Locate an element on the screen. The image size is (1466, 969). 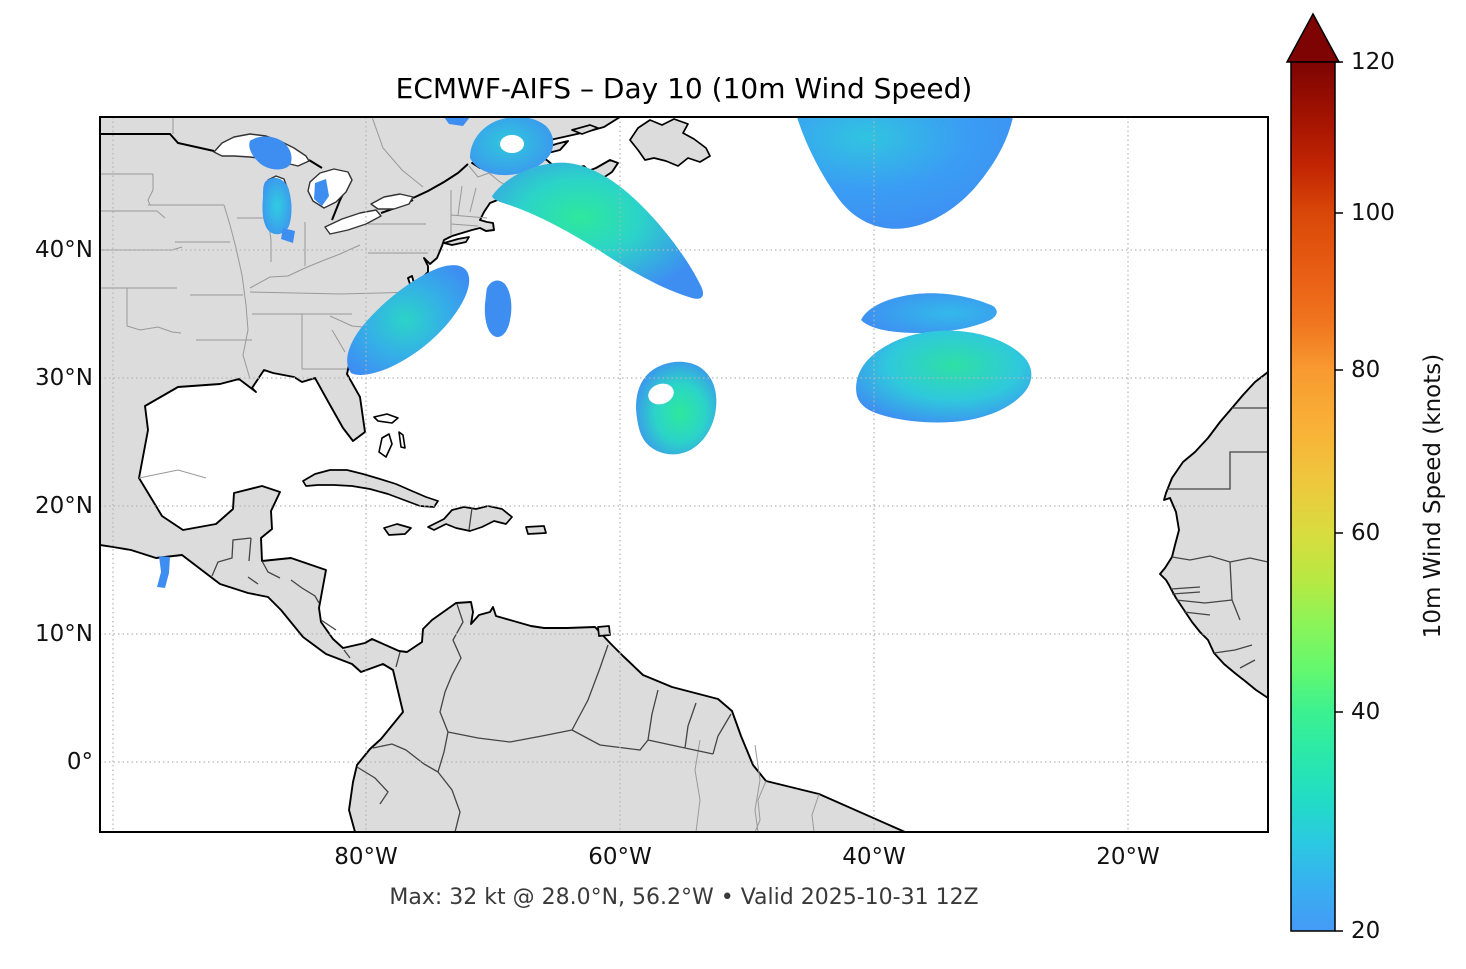
colorbar-tick-100: 100 is located at coordinates (1373, 213).